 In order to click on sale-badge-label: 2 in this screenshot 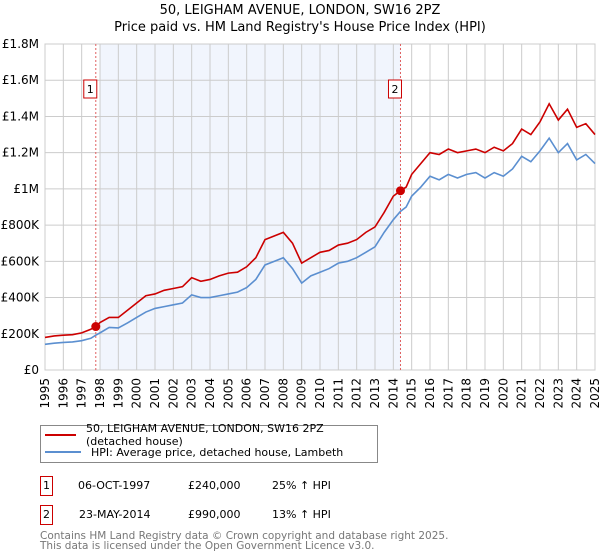, I will do `click(394, 89)`.